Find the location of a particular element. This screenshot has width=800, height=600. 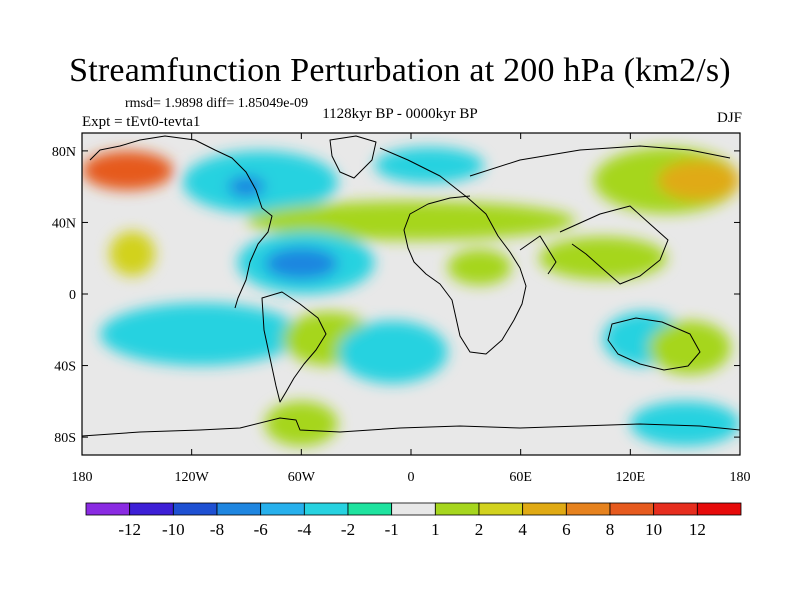

y-tick-label: 80S is located at coordinates (65, 438).